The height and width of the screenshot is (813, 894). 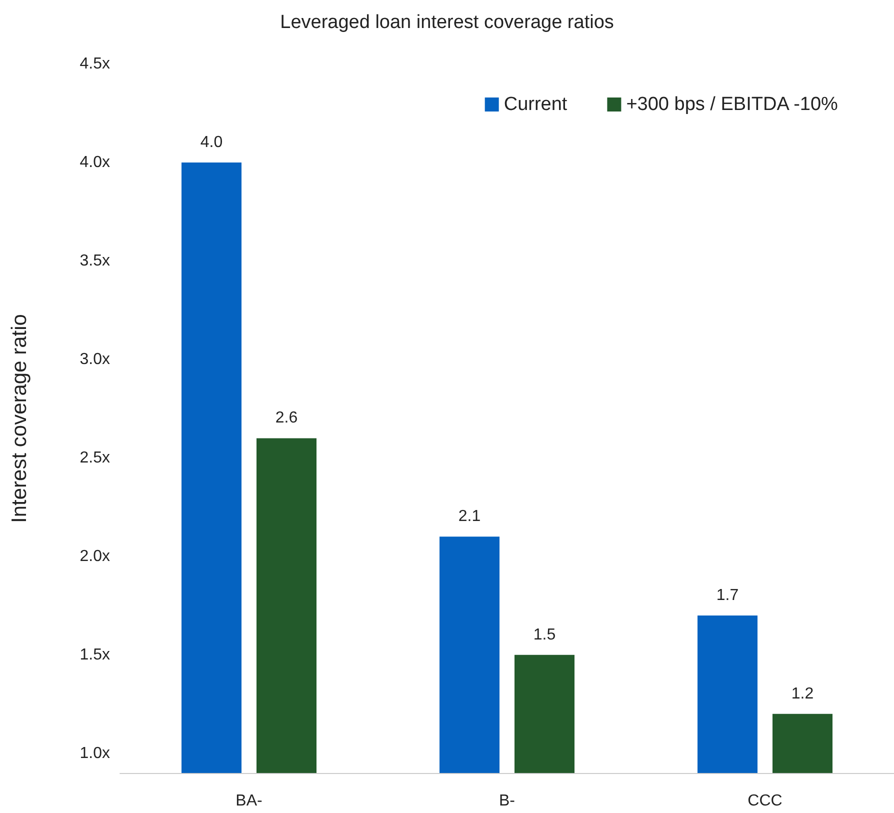 What do you see at coordinates (95, 556) in the screenshot?
I see `y-tick-label: 2.0x` at bounding box center [95, 556].